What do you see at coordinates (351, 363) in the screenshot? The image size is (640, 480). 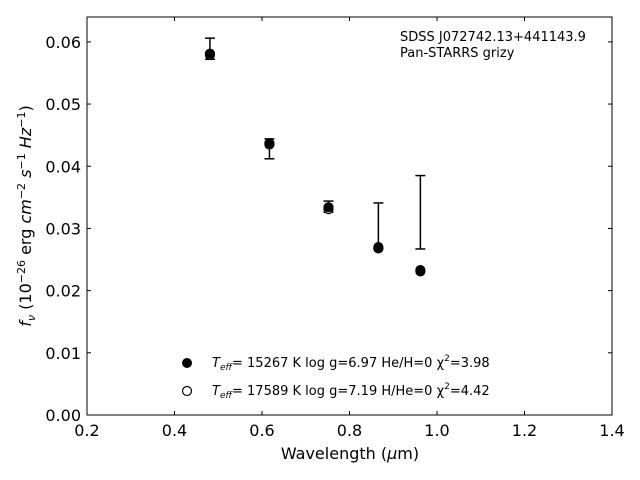 I see `legend-label-1: Teff= 15267 K log g=6.97 He/H=0 χ2=3.98` at bounding box center [351, 363].